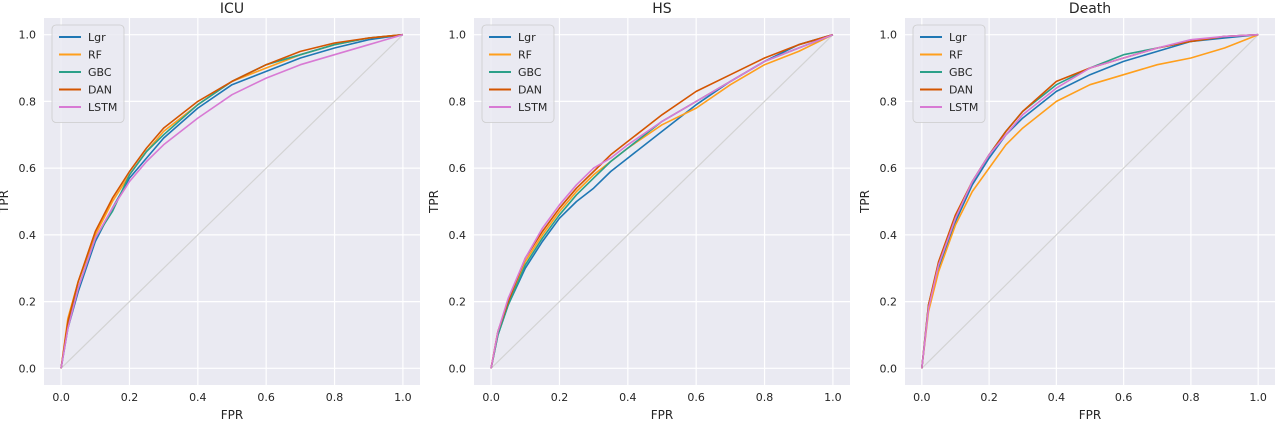  Describe the element at coordinates (662, 9) in the screenshot. I see `panel-title: HS` at that location.